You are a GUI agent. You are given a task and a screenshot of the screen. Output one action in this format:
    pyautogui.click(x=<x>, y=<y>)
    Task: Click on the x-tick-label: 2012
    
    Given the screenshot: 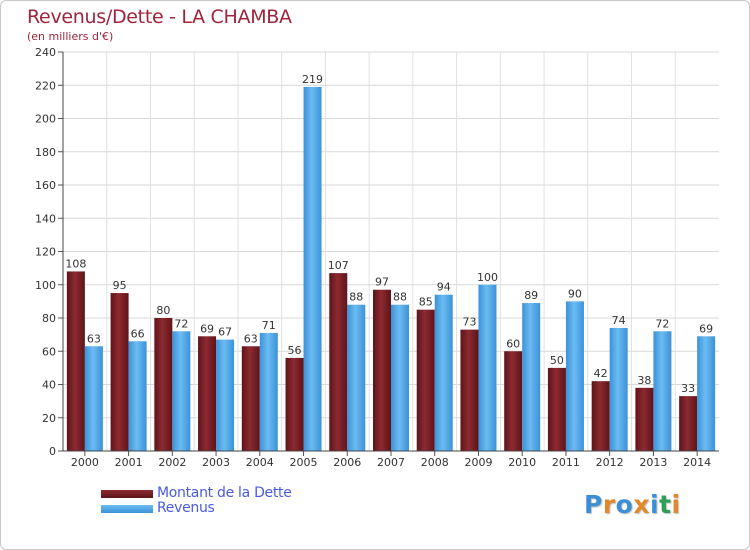 What is the action you would take?
    pyautogui.click(x=610, y=462)
    